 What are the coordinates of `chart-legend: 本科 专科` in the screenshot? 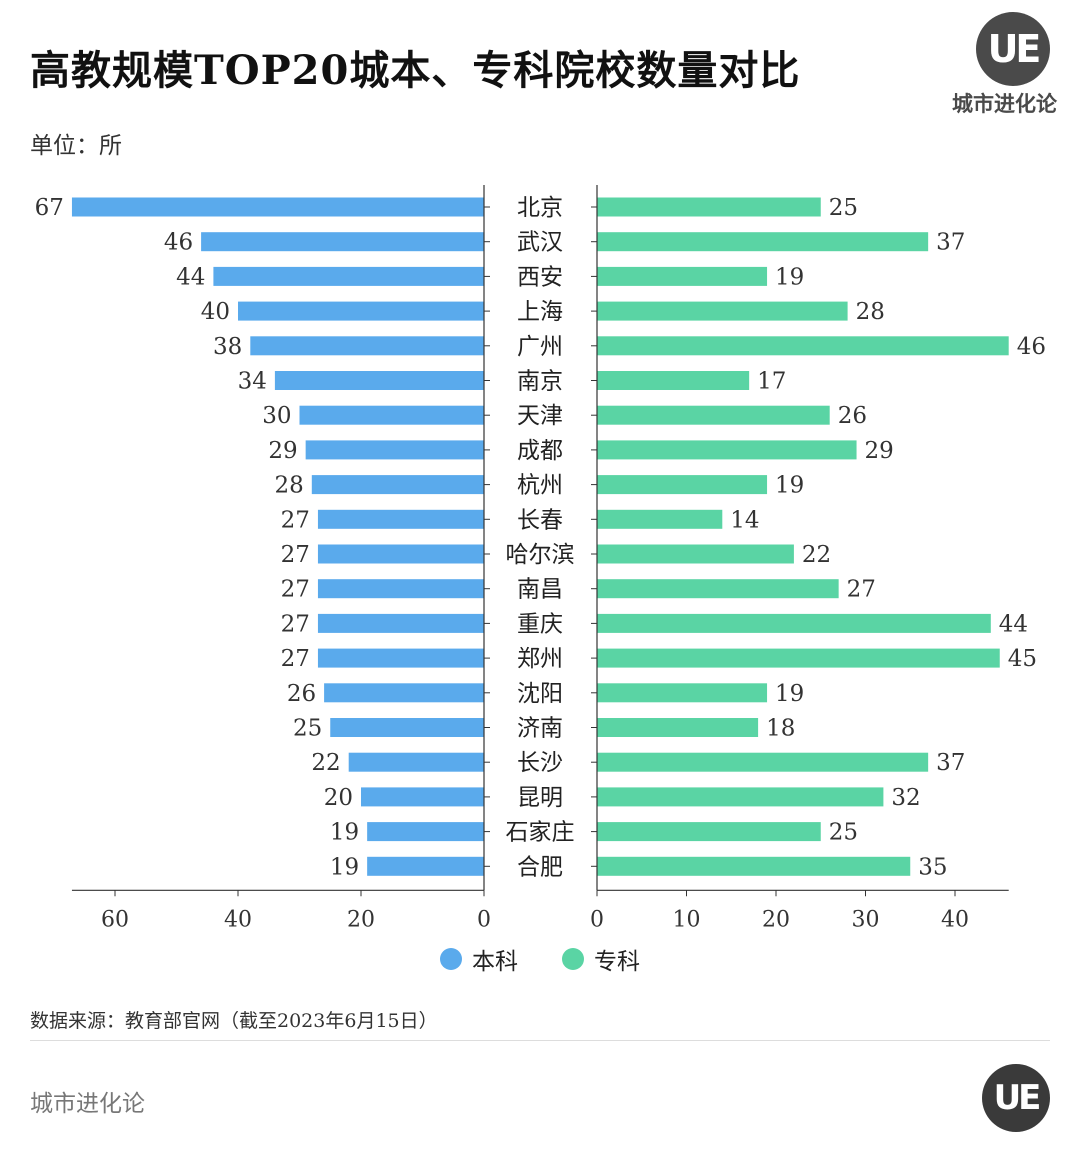 It's located at (540, 959).